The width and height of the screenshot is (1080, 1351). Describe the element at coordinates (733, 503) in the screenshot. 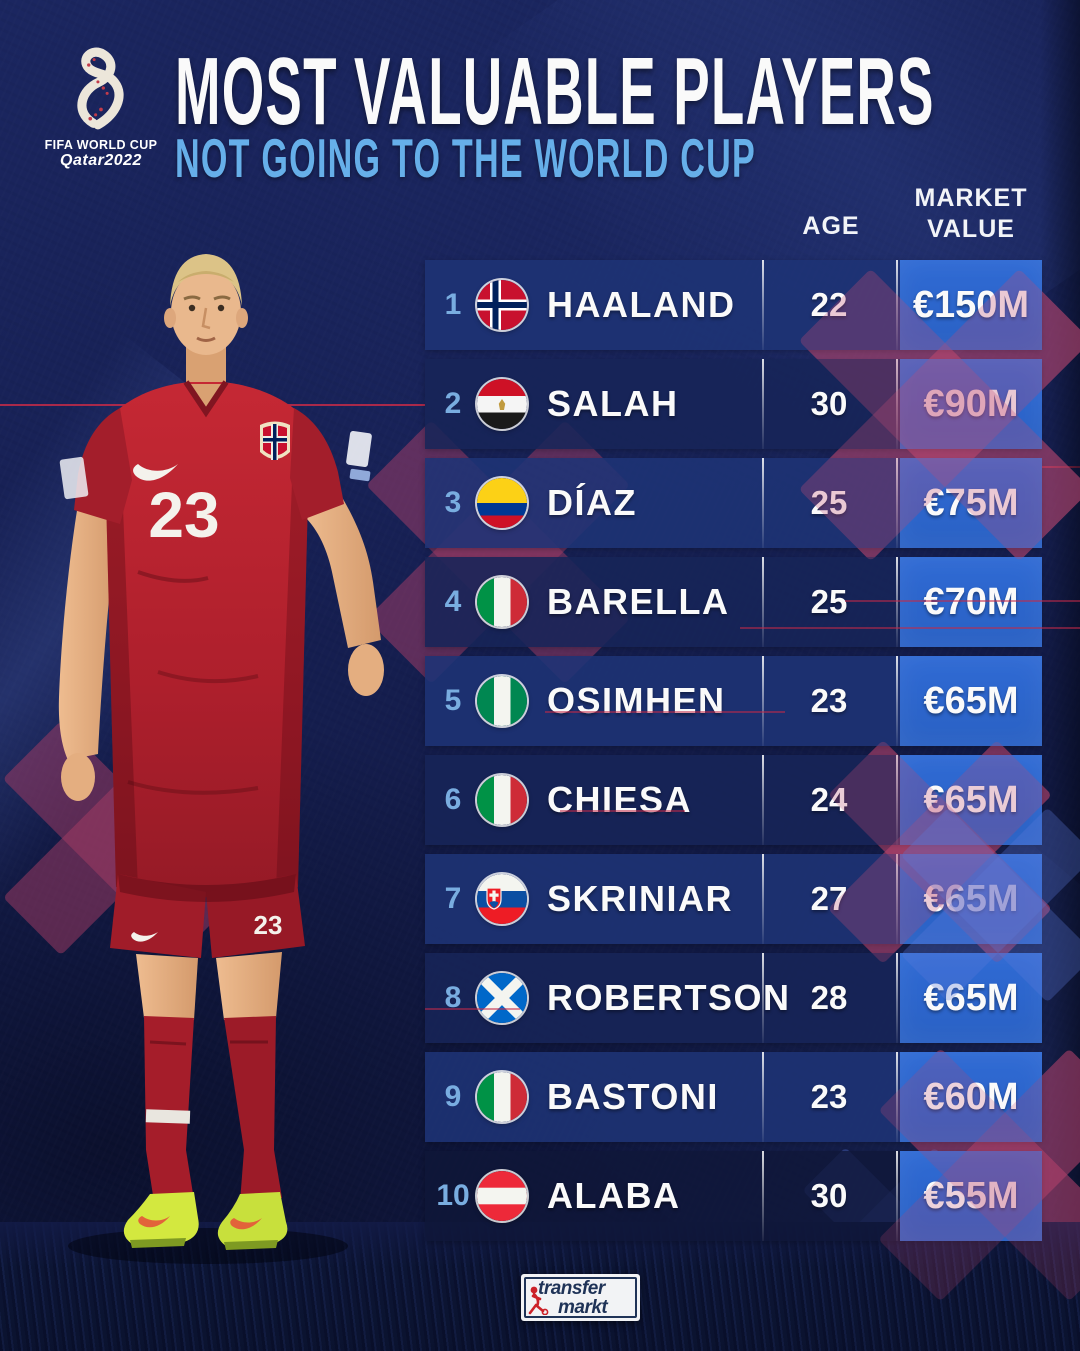

I see `table-row-díaz: 3 DÍAZ 25 €75M` at that location.